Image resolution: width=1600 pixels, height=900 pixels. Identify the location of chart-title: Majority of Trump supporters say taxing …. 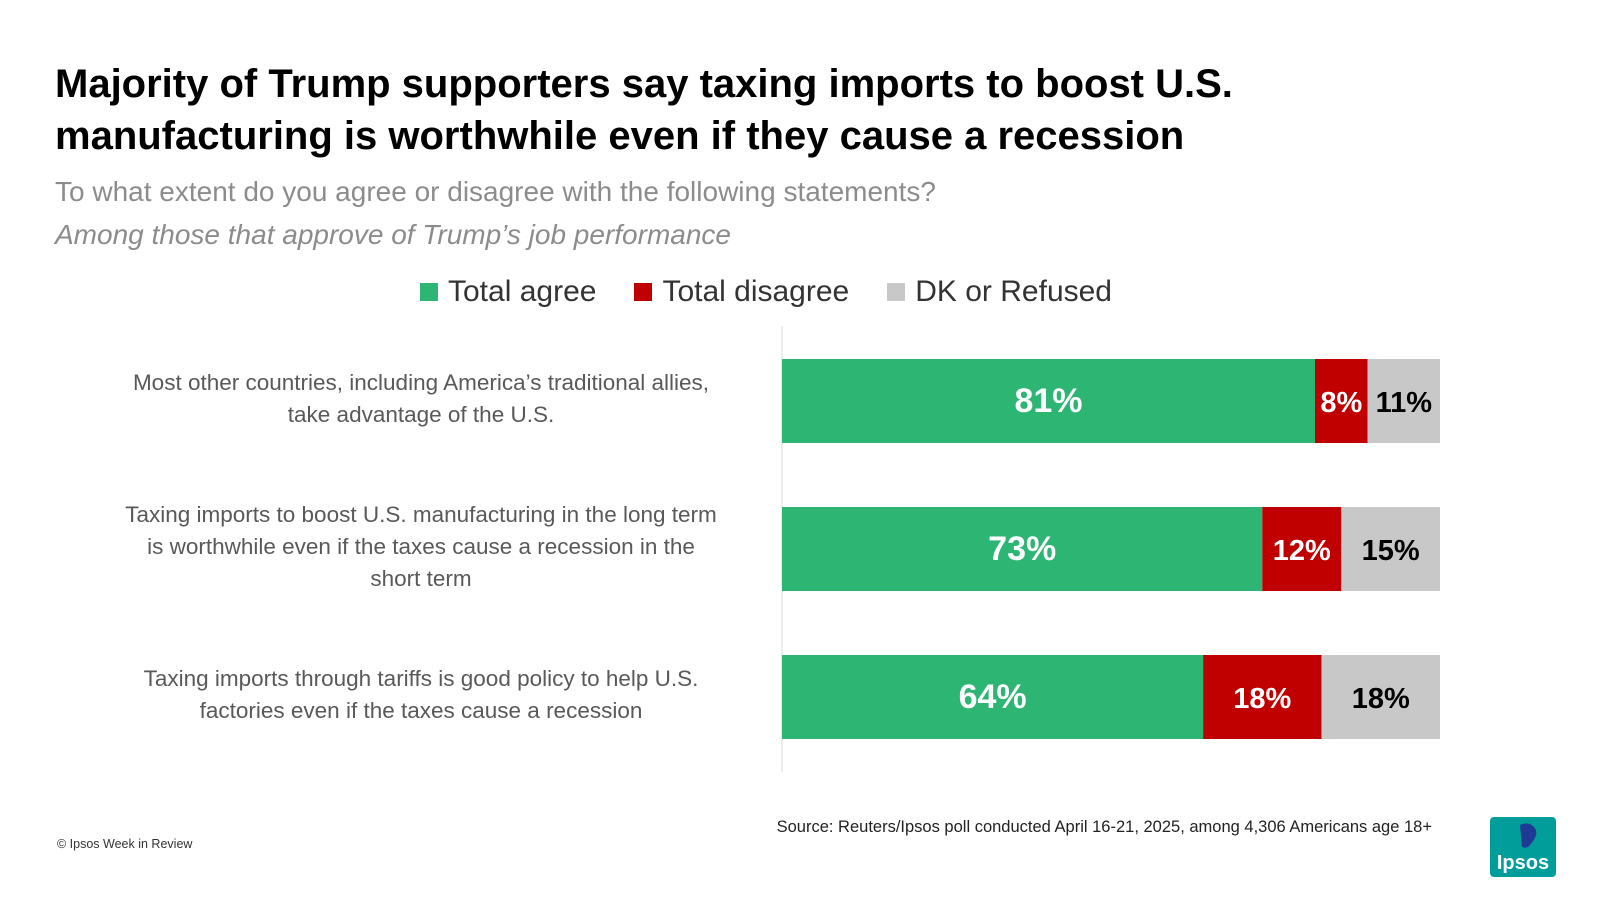
(755, 110).